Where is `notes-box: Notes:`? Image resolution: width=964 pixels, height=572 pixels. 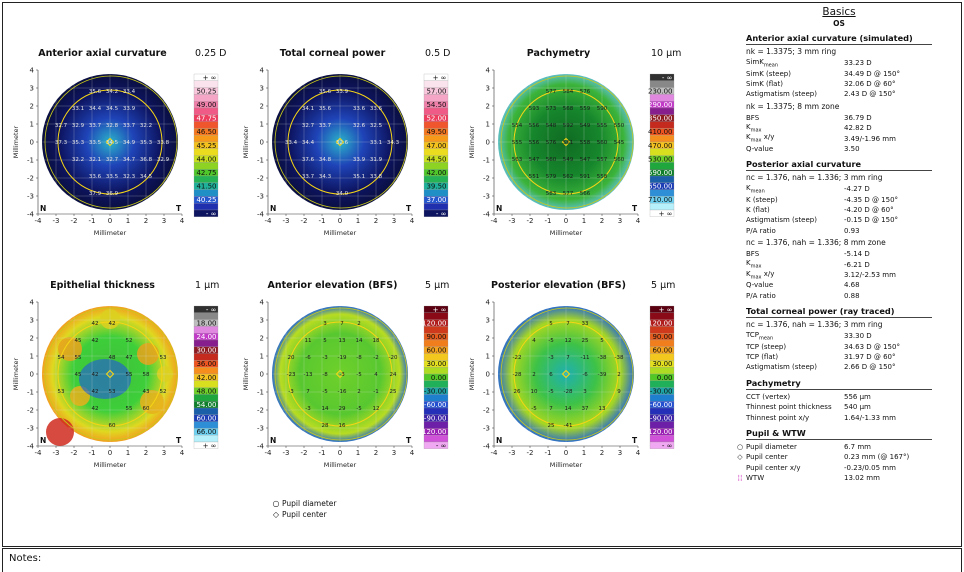 notes-box: Notes: is located at coordinates (482, 560).